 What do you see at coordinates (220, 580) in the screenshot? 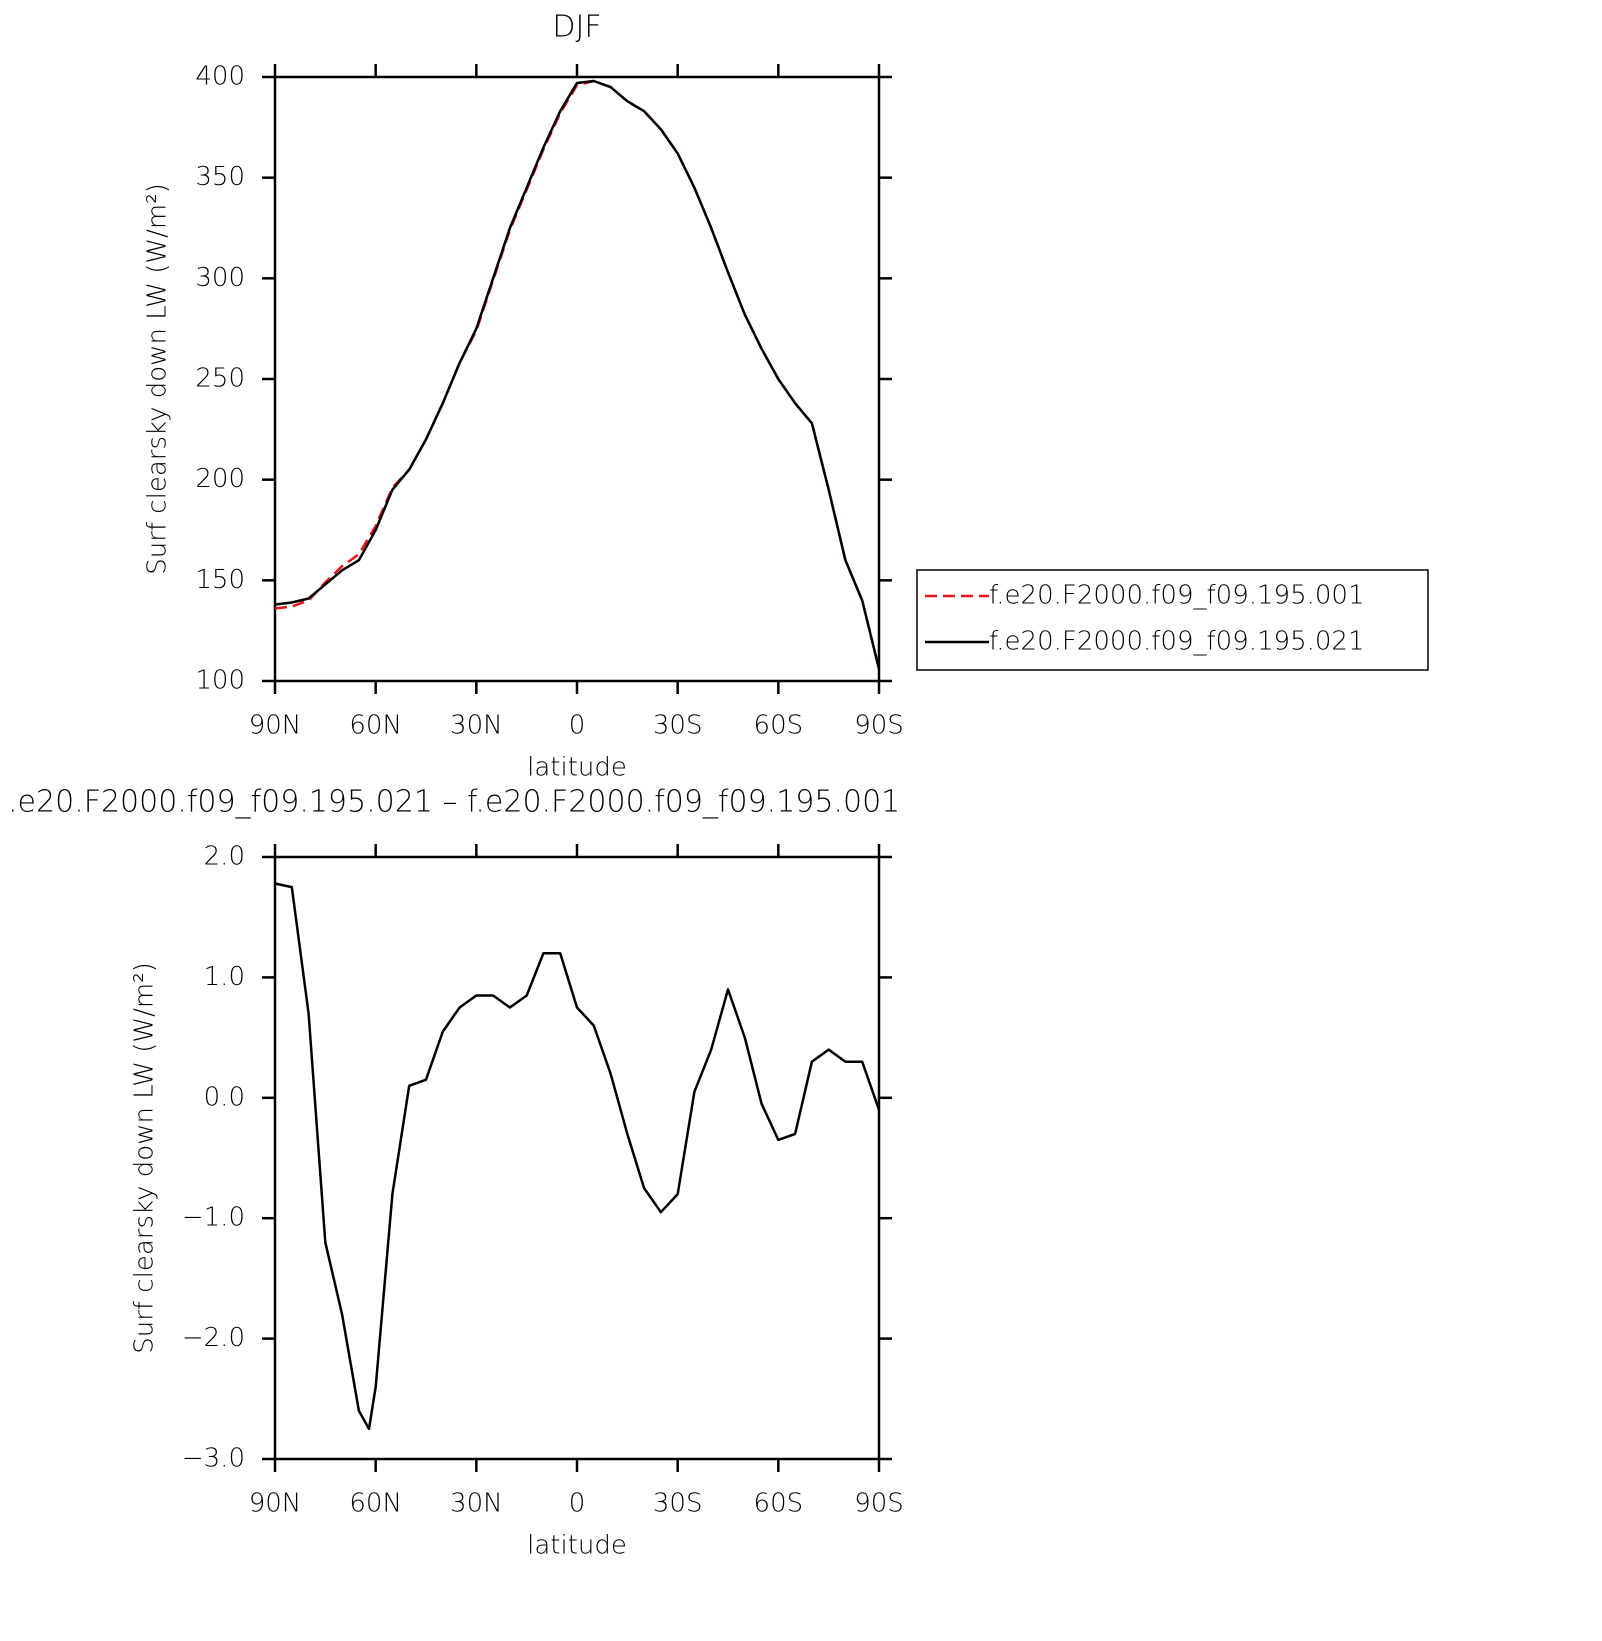
I see `y-tick-label: 150` at bounding box center [220, 580].